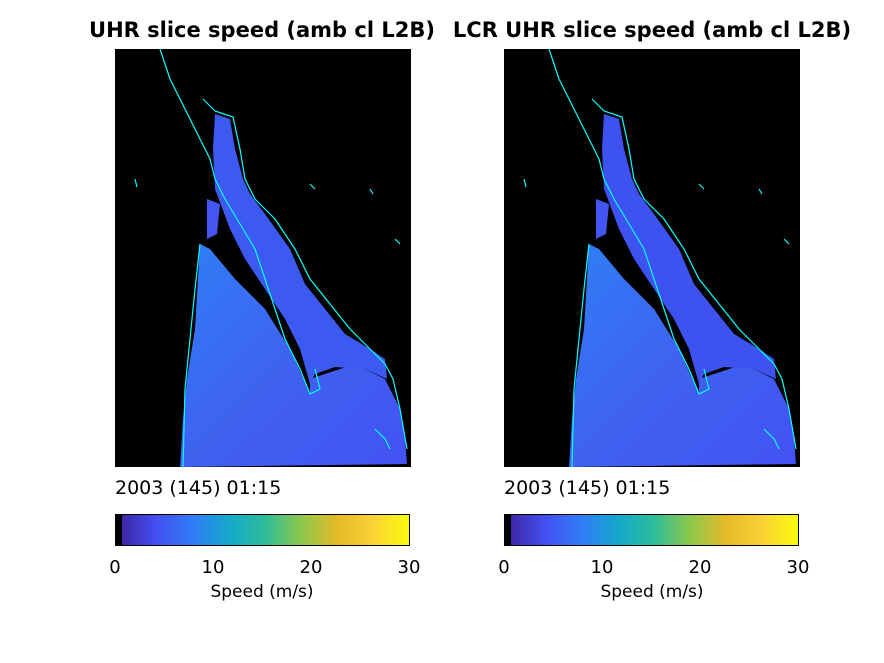  What do you see at coordinates (198, 488) in the screenshot?
I see `left-timestamp: 2003 (145) 01:15` at bounding box center [198, 488].